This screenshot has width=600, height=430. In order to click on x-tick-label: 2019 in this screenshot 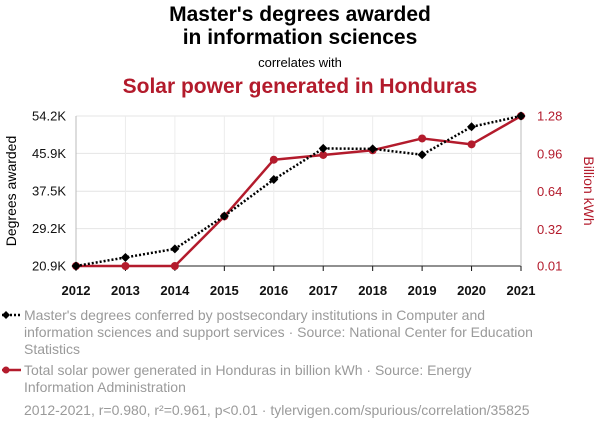, I will do `click(422, 290)`.